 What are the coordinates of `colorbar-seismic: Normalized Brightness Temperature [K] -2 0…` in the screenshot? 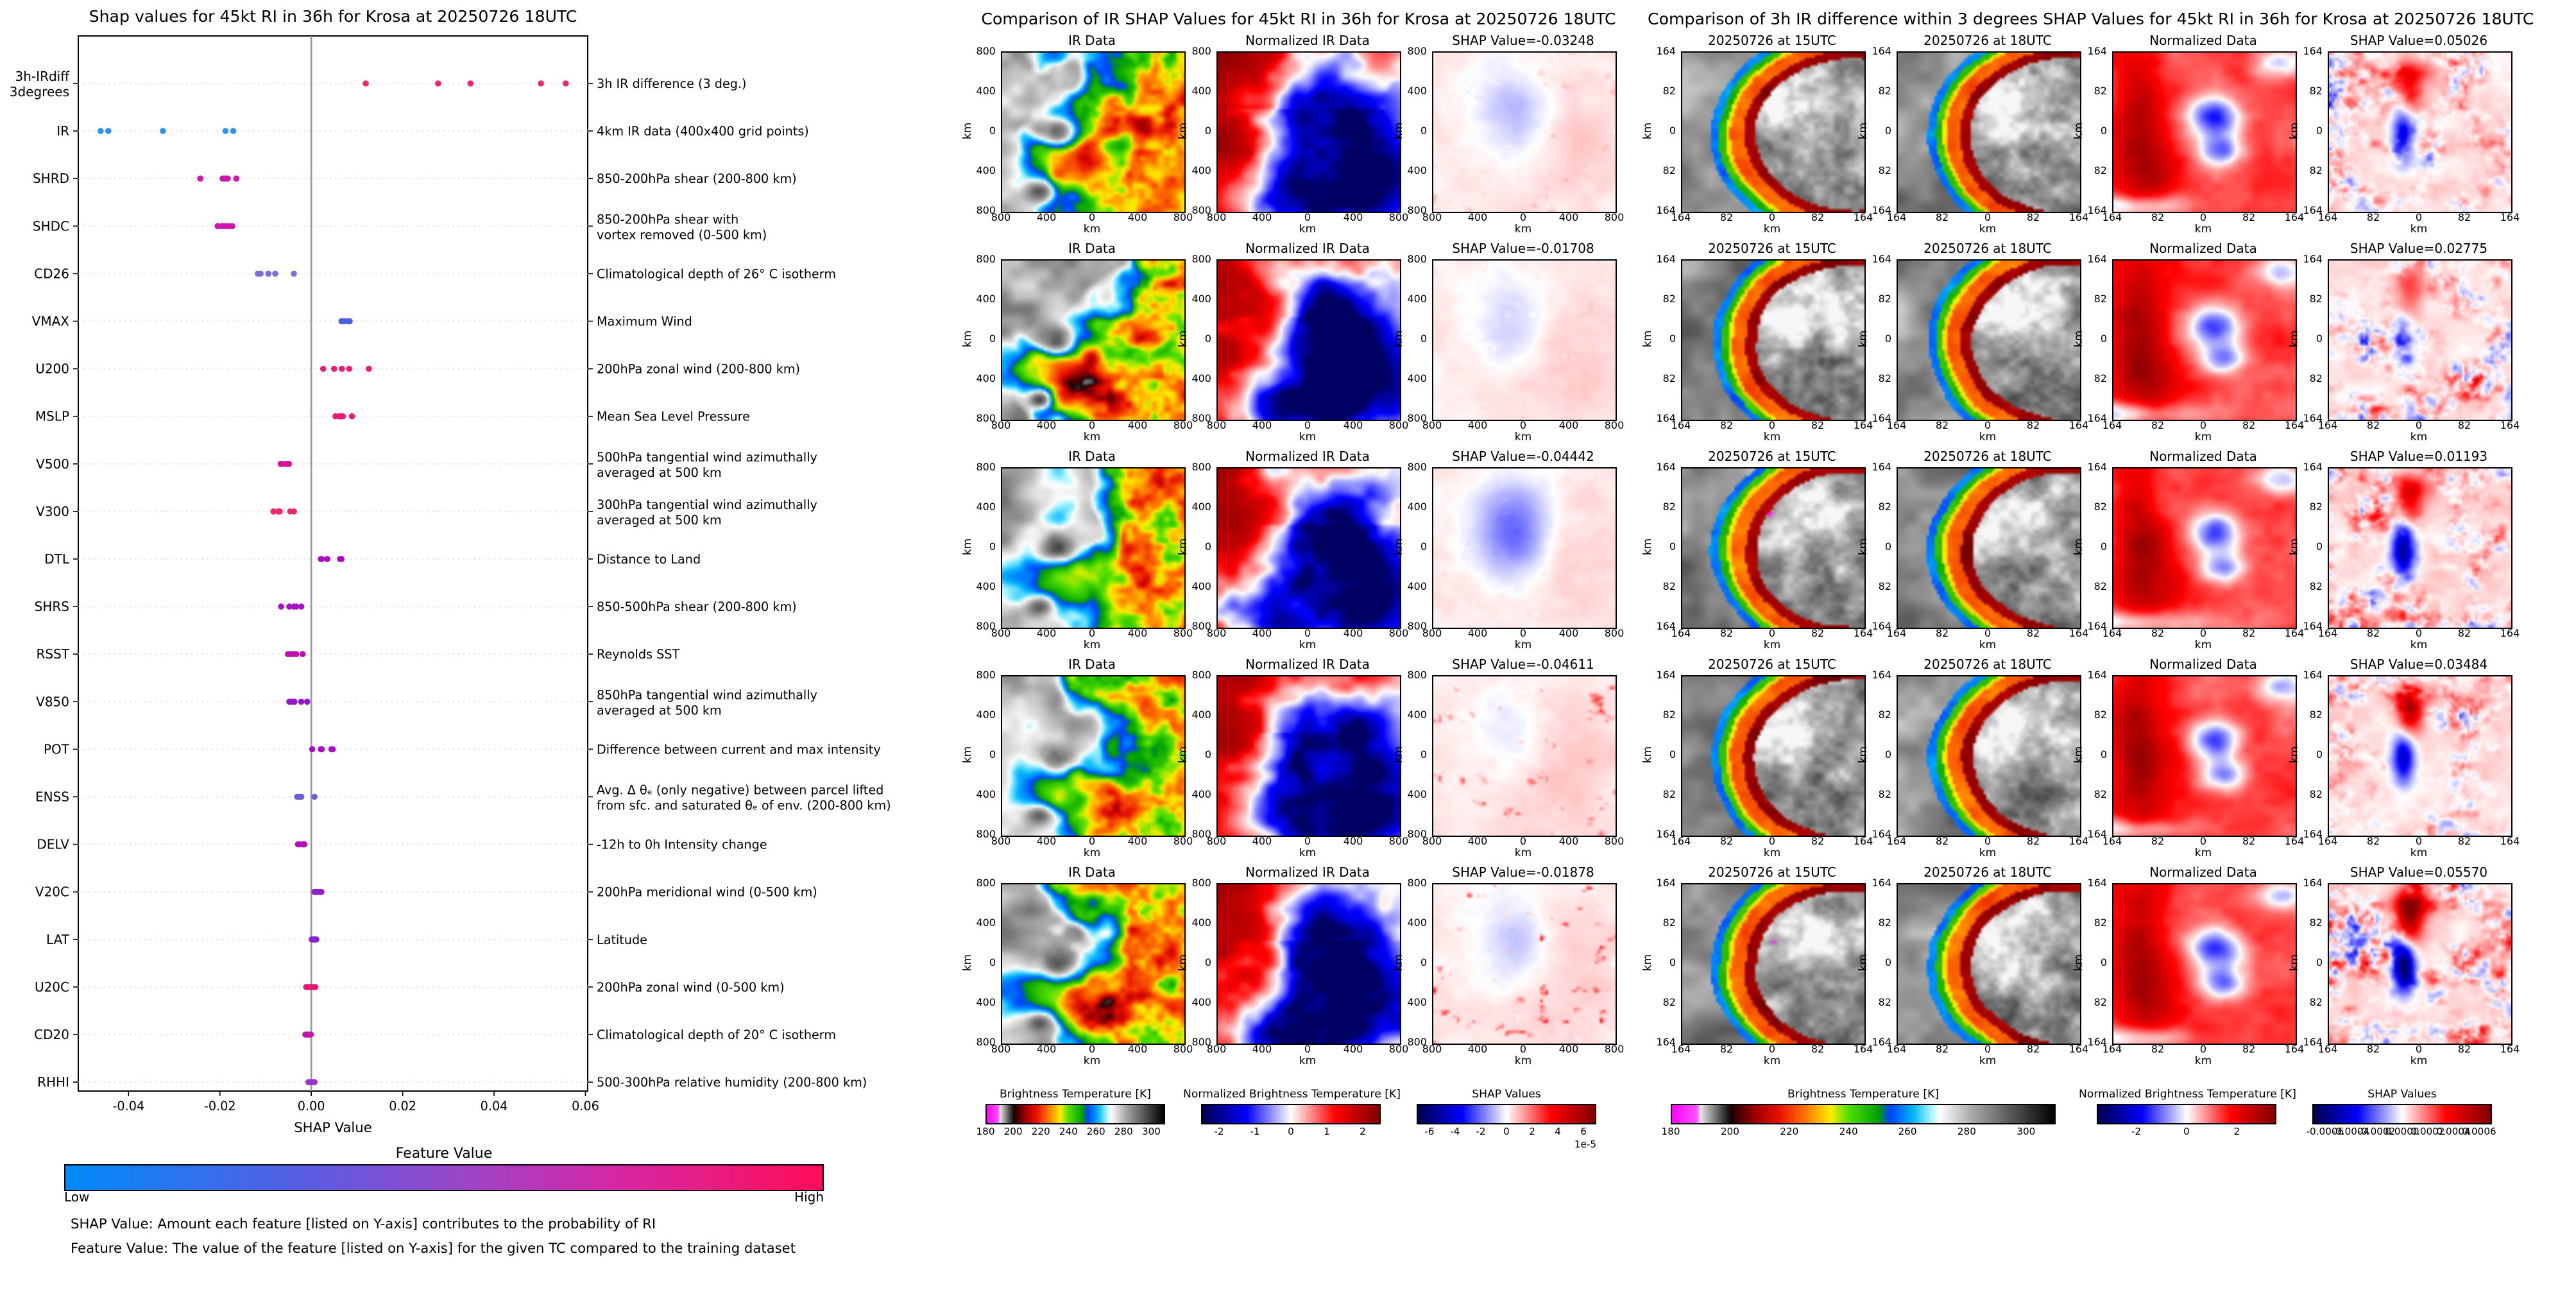 It's located at (2187, 1113).